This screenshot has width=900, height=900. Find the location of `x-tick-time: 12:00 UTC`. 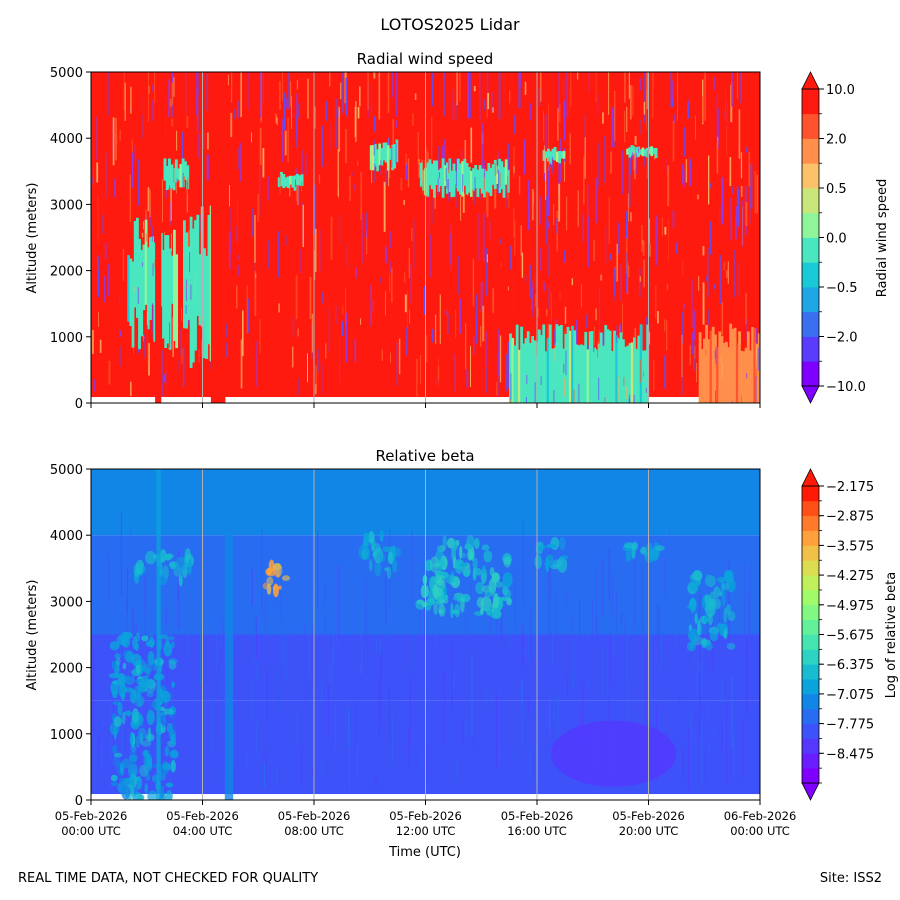

x-tick-time: 12:00 UTC is located at coordinates (426, 831).